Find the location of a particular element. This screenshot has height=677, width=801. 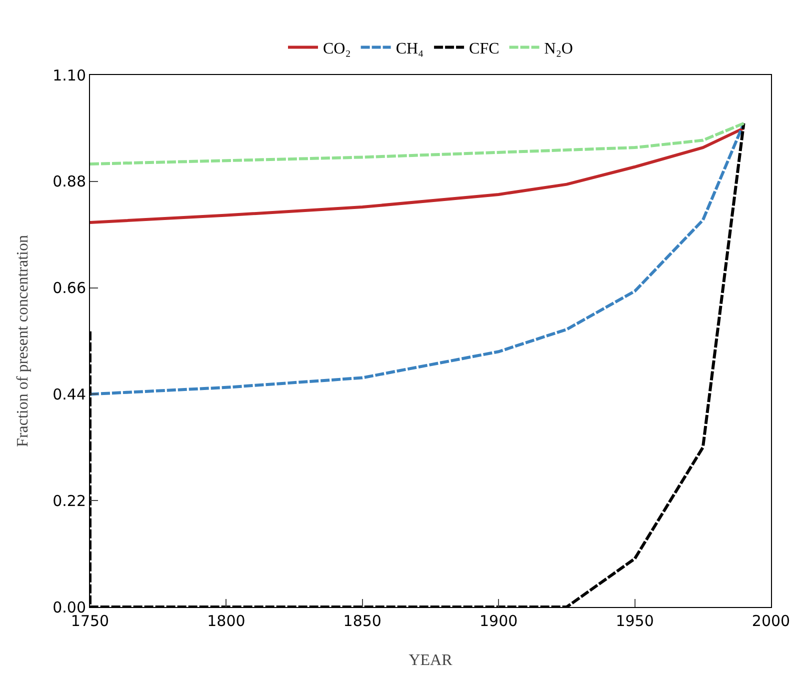

x-tick-label: 1900 is located at coordinates (499, 621).